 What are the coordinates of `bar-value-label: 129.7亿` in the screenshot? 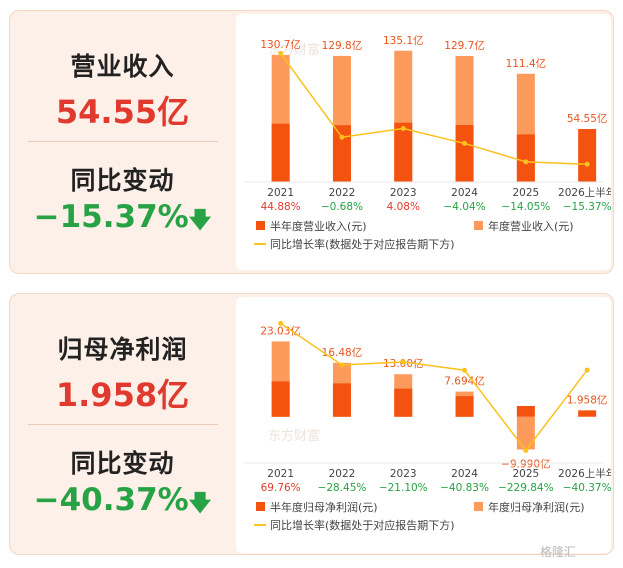 It's located at (464, 45).